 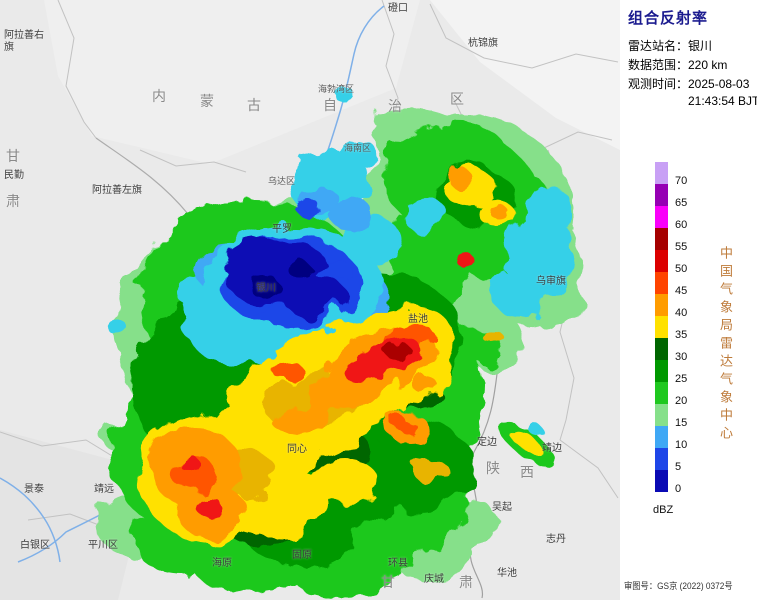 I want to click on legend-value: 10, so click(x=681, y=445).